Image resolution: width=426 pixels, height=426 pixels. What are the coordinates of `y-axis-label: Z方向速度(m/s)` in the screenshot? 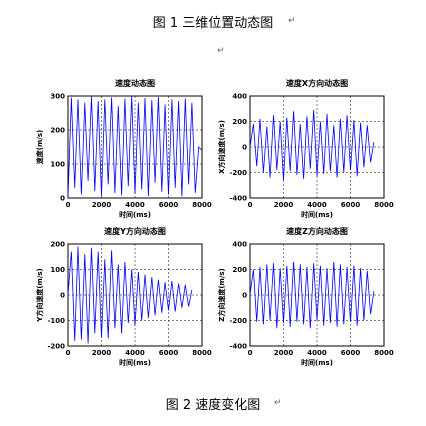 It's located at (221, 295).